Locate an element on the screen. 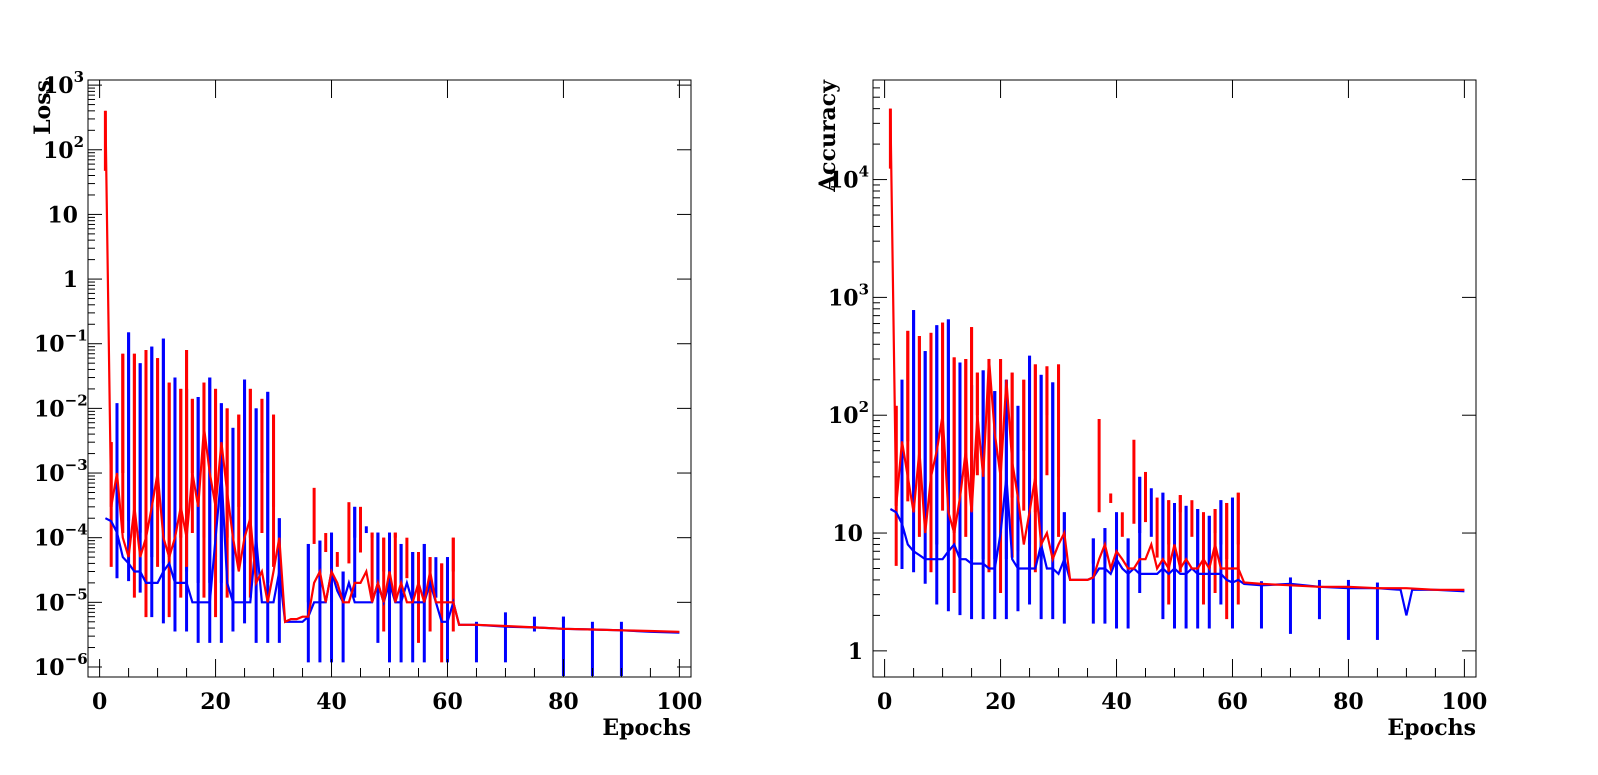  loss-y-axis-label: Loss is located at coordinates (43, 107).